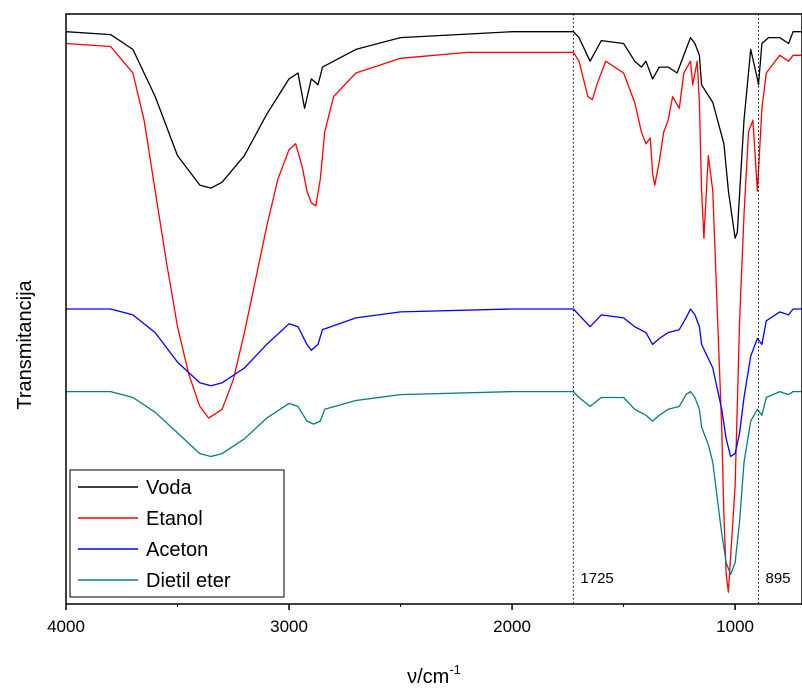  I want to click on x-tick-label-1000: 1000, so click(735, 626).